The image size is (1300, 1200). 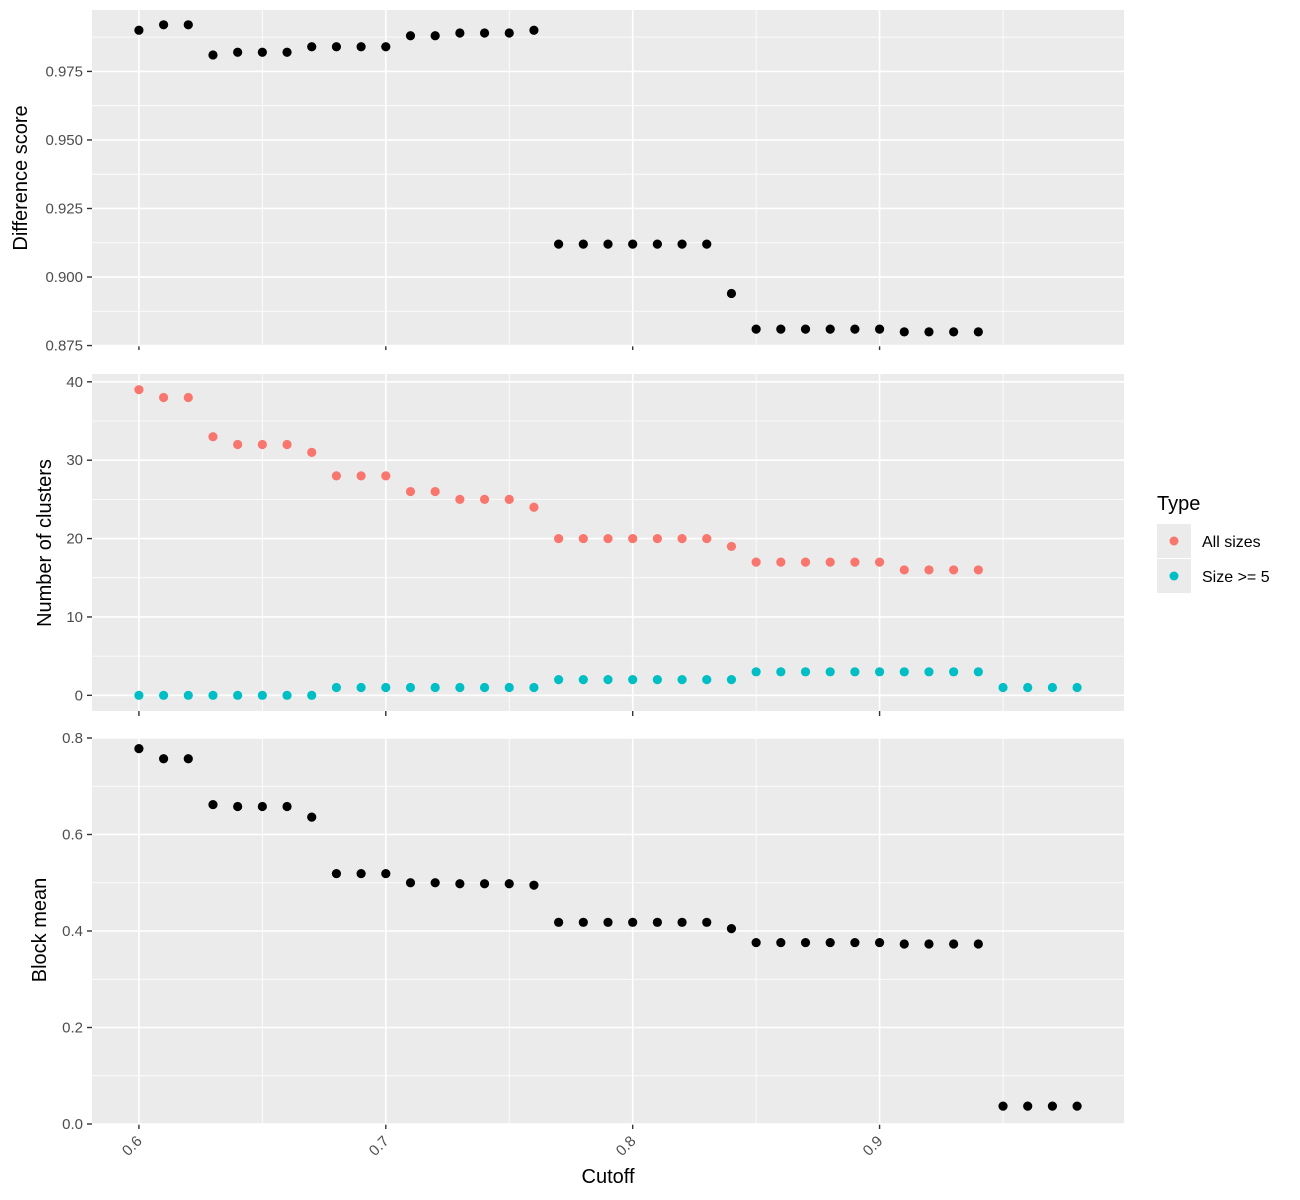 What do you see at coordinates (64, 140) in the screenshot?
I see `y-tick-label: 0.950` at bounding box center [64, 140].